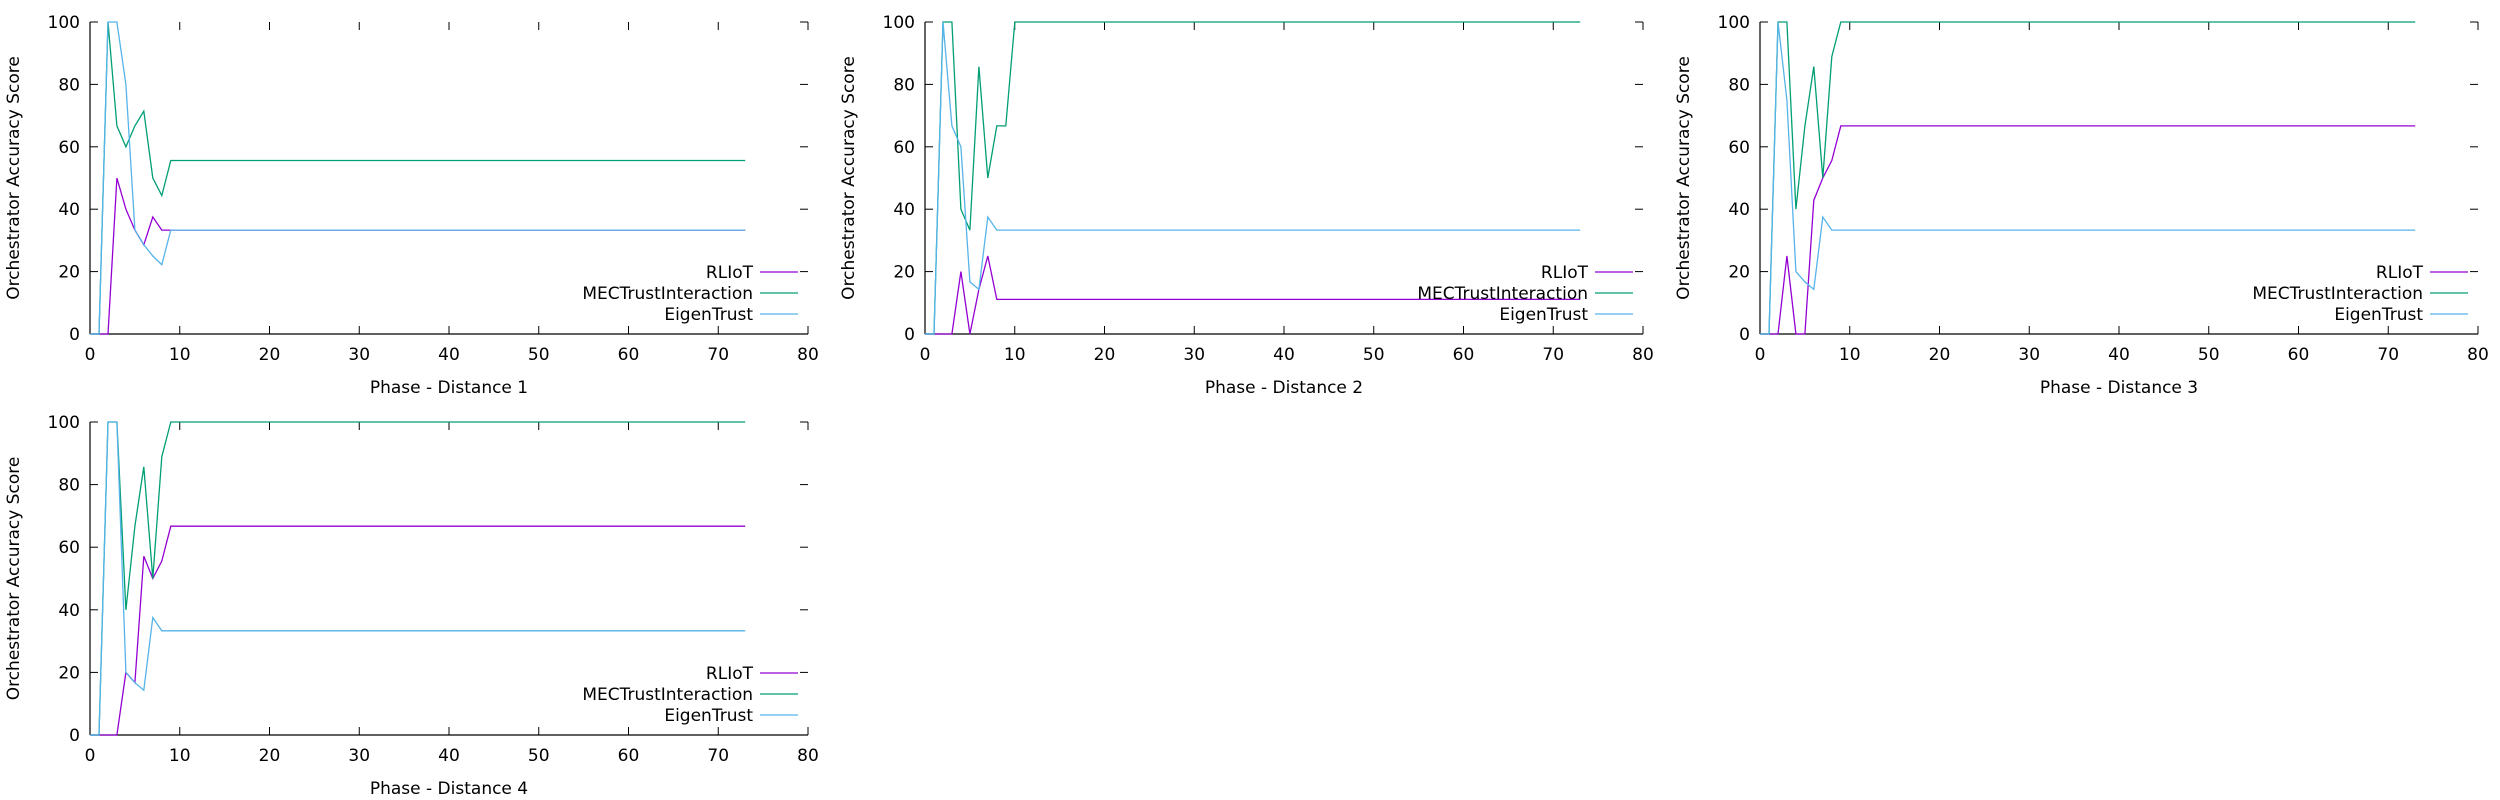 Image resolution: width=2500 pixels, height=800 pixels. What do you see at coordinates (449, 388) in the screenshot?
I see `x-axis-label: Phase - Distance 1` at bounding box center [449, 388].